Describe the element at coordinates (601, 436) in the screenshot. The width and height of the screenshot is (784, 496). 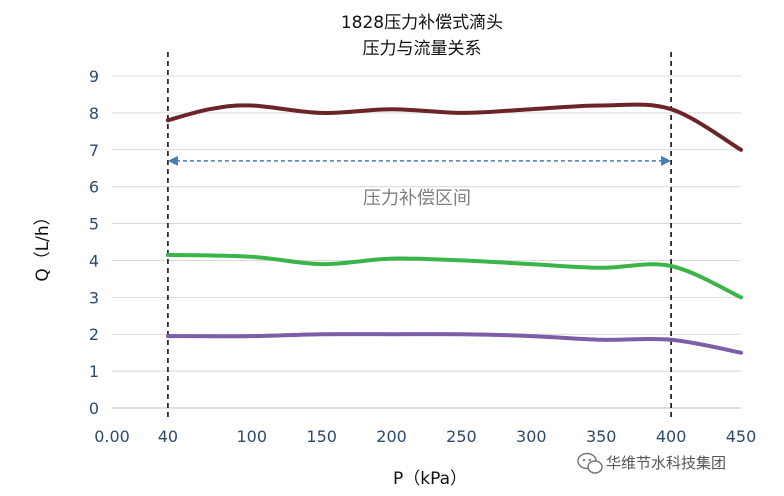
I see `x-tick-label-350: 350` at that location.